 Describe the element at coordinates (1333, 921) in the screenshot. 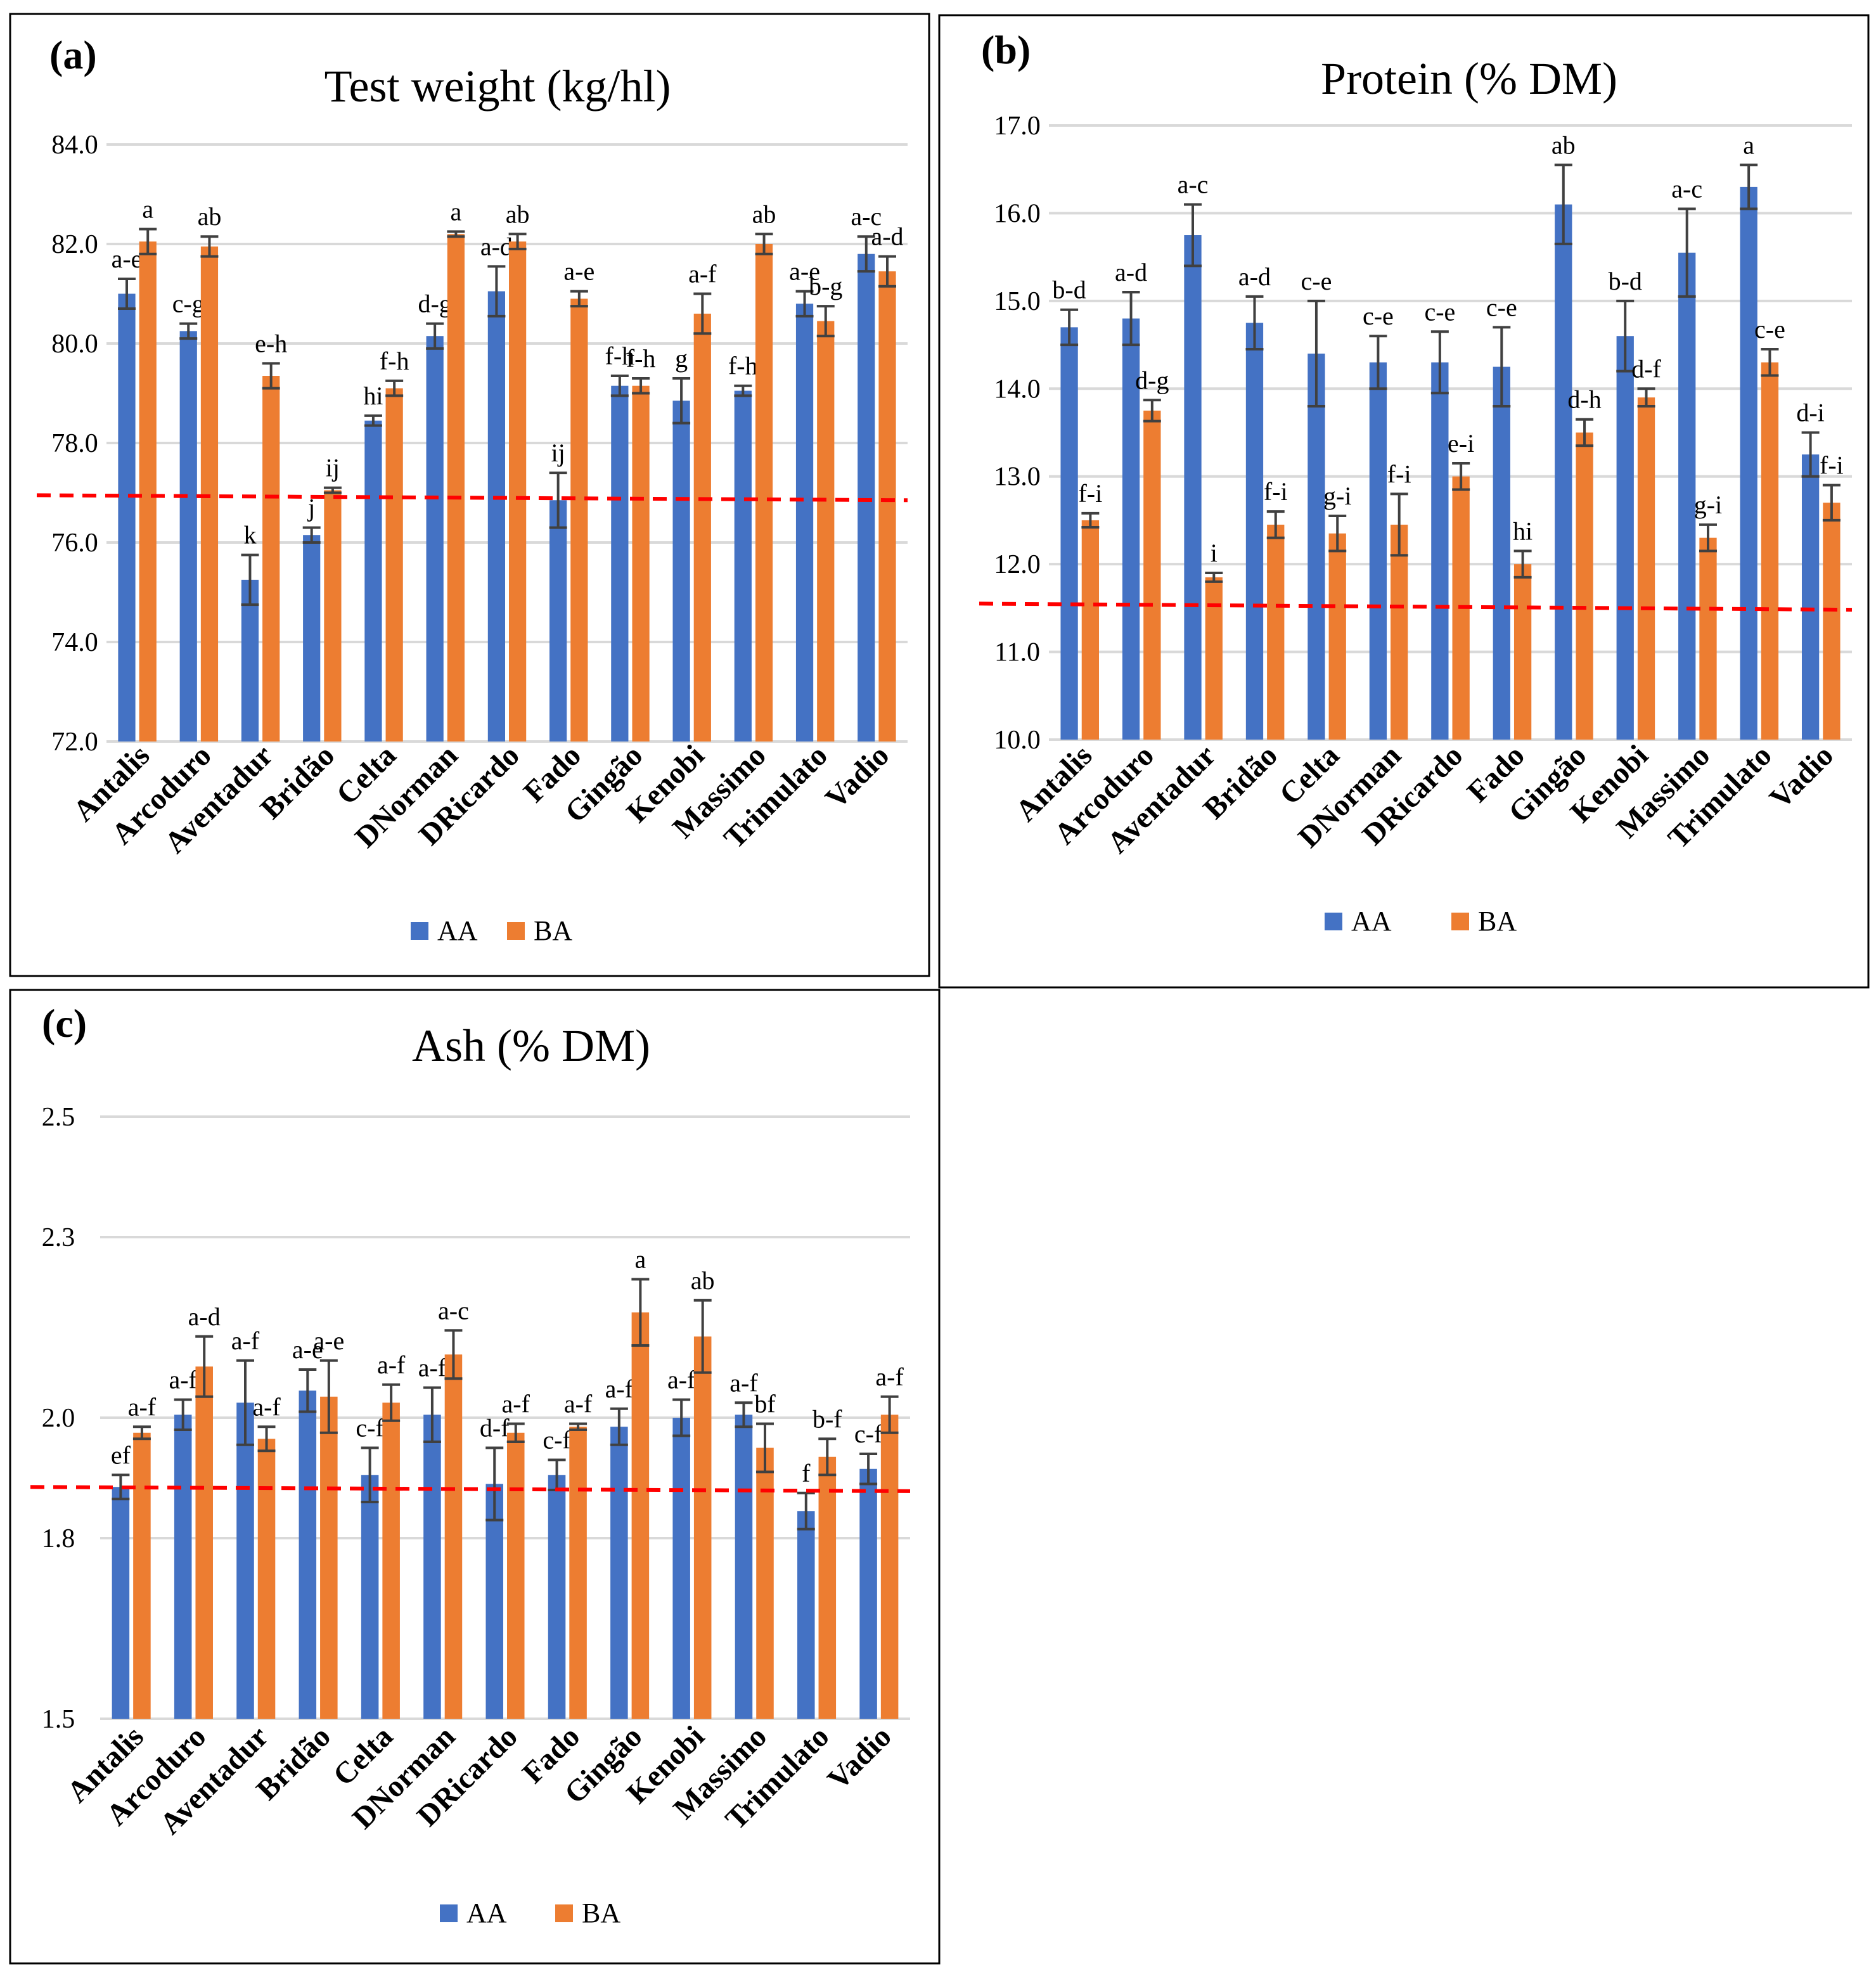

I see `legend-swatch-aa` at that location.